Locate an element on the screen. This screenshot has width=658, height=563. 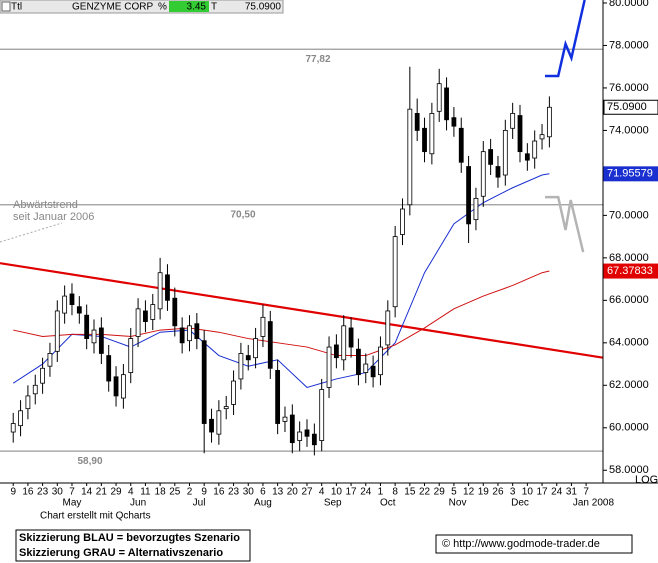
y-tick-label: 58.0000 is located at coordinates (629, 470).